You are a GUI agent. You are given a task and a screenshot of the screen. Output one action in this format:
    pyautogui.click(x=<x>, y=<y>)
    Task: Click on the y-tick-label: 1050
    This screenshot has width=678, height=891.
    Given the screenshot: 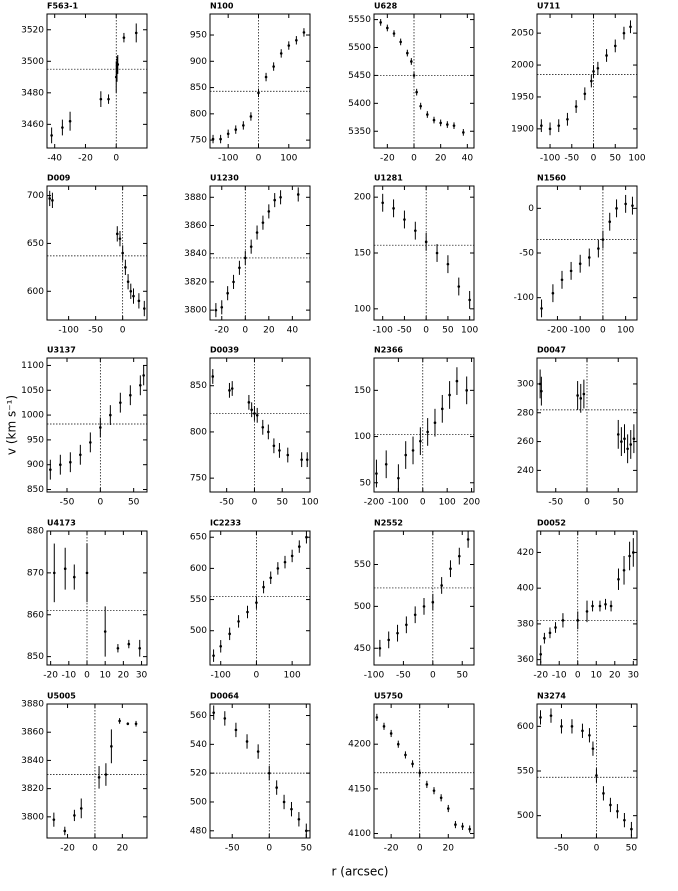 What is the action you would take?
    pyautogui.click(x=32, y=391)
    